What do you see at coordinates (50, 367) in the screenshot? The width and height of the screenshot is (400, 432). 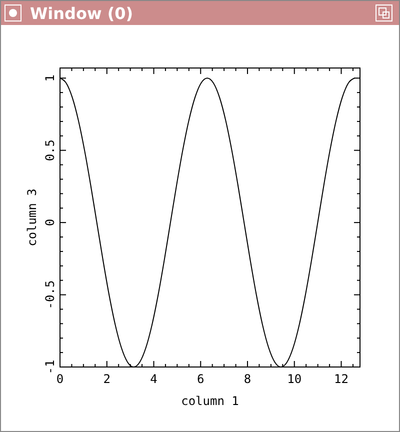 I see `y-tick-label: -1` at bounding box center [50, 367].